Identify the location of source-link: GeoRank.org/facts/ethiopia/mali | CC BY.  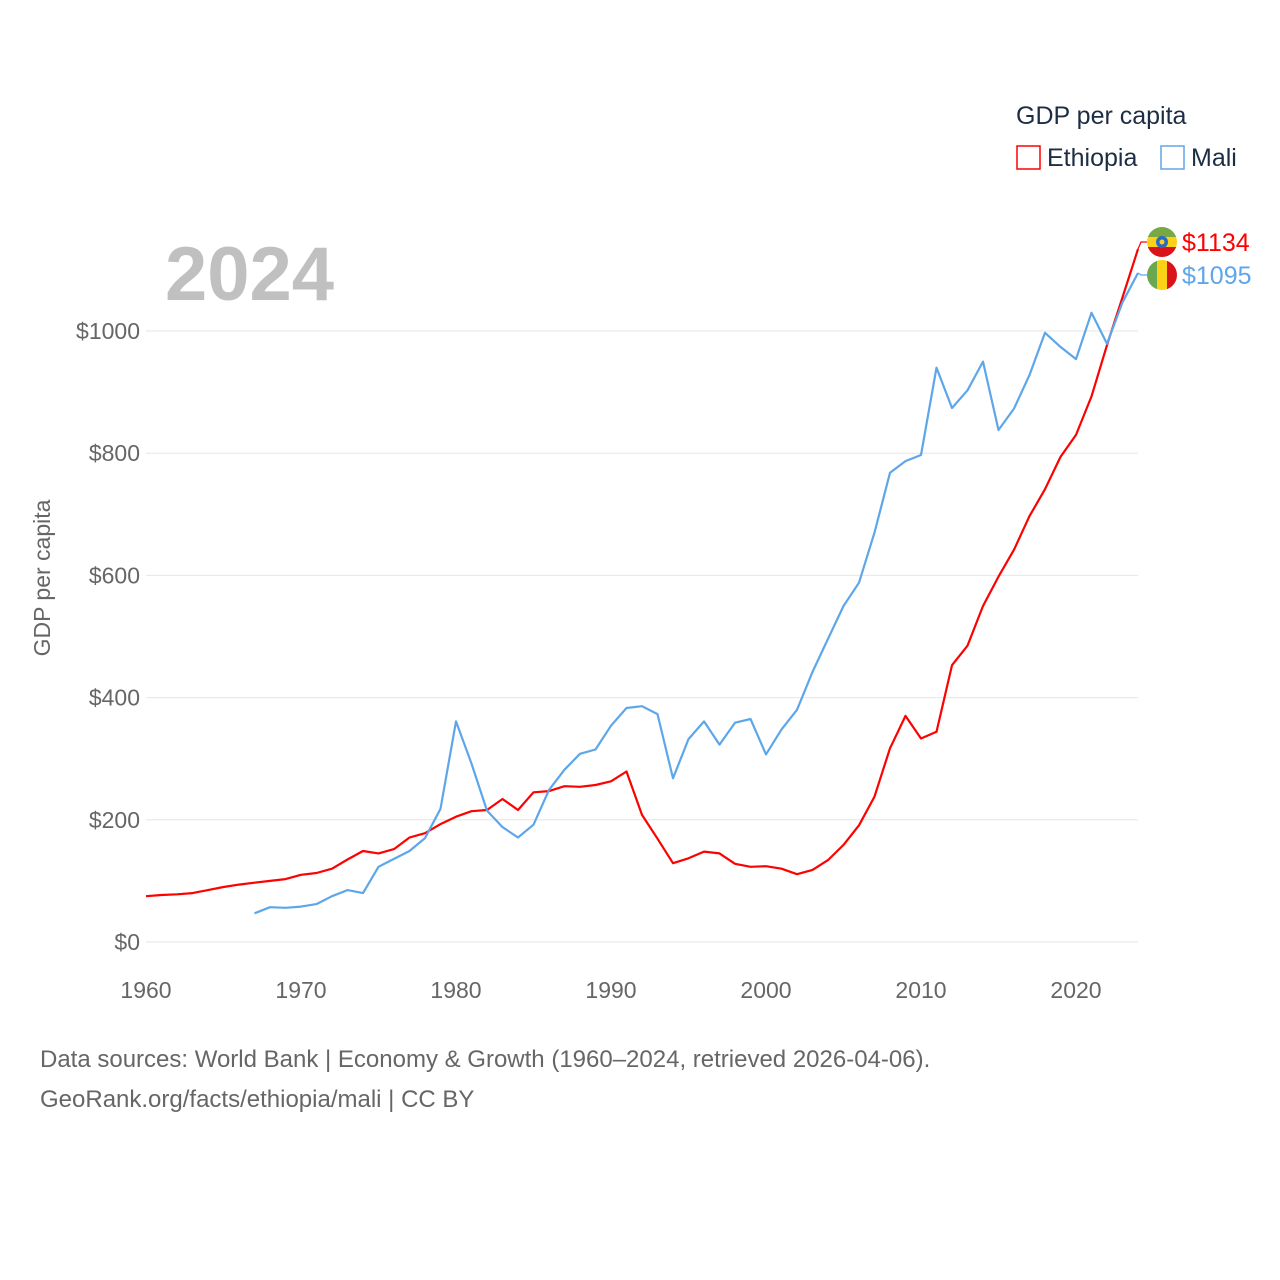
(257, 1099).